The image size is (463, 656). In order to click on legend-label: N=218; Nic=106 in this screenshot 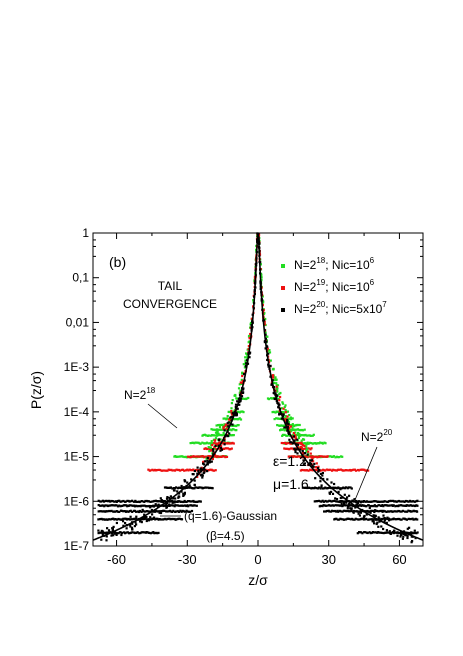, I will do `click(334, 264)`.